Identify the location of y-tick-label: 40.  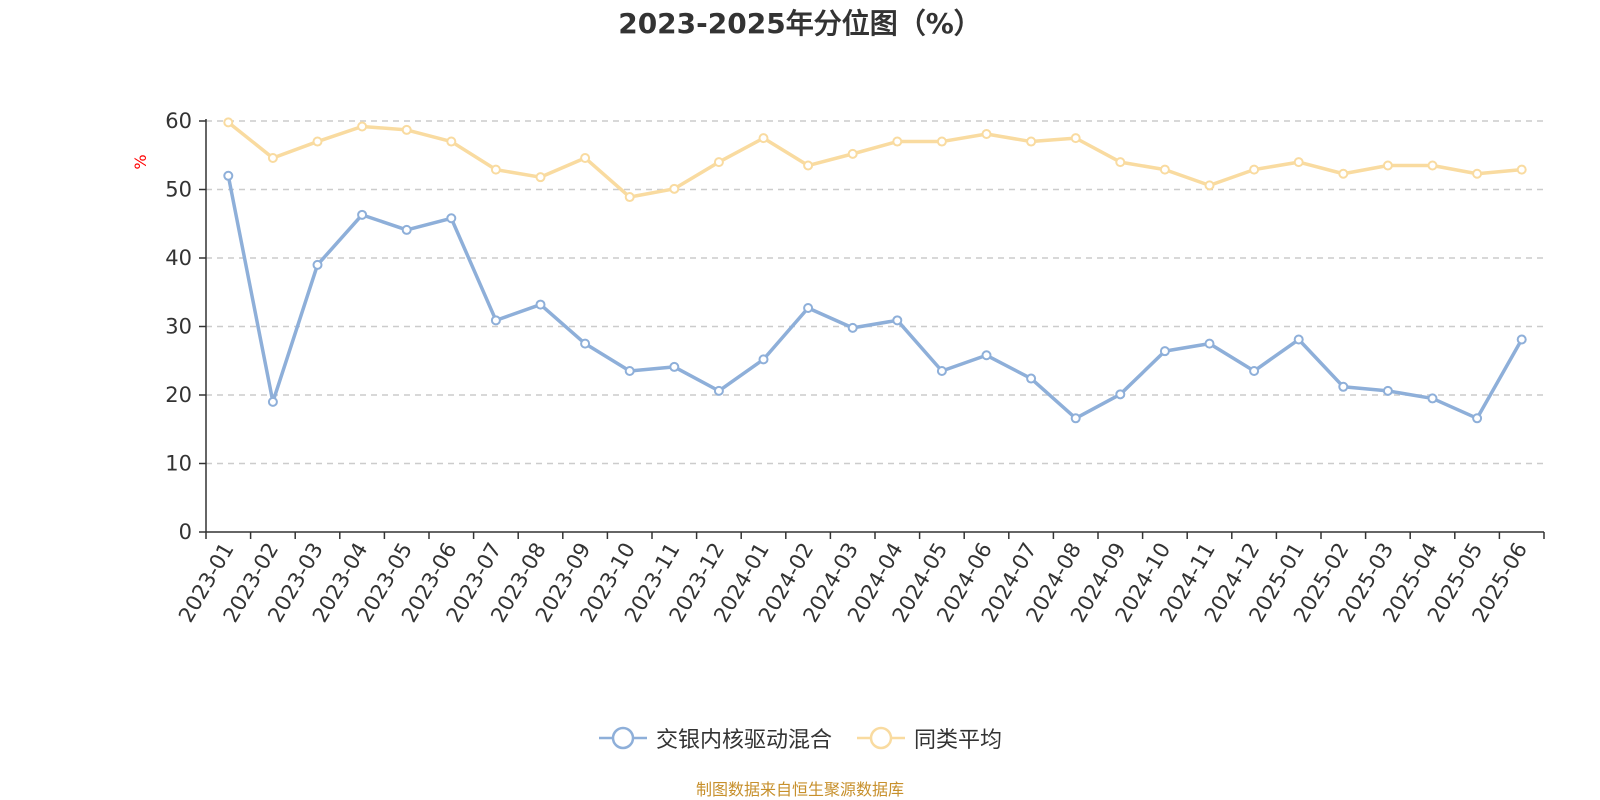
(178, 258).